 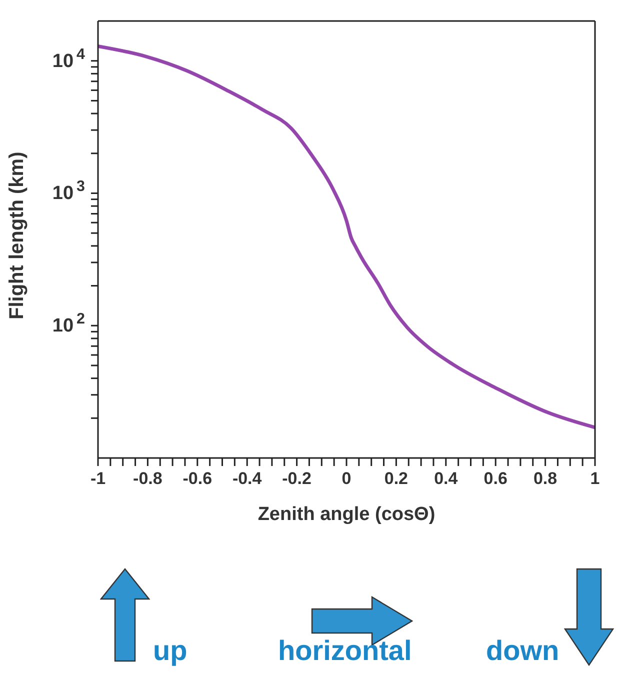 What do you see at coordinates (170, 650) in the screenshot?
I see `text: up` at bounding box center [170, 650].